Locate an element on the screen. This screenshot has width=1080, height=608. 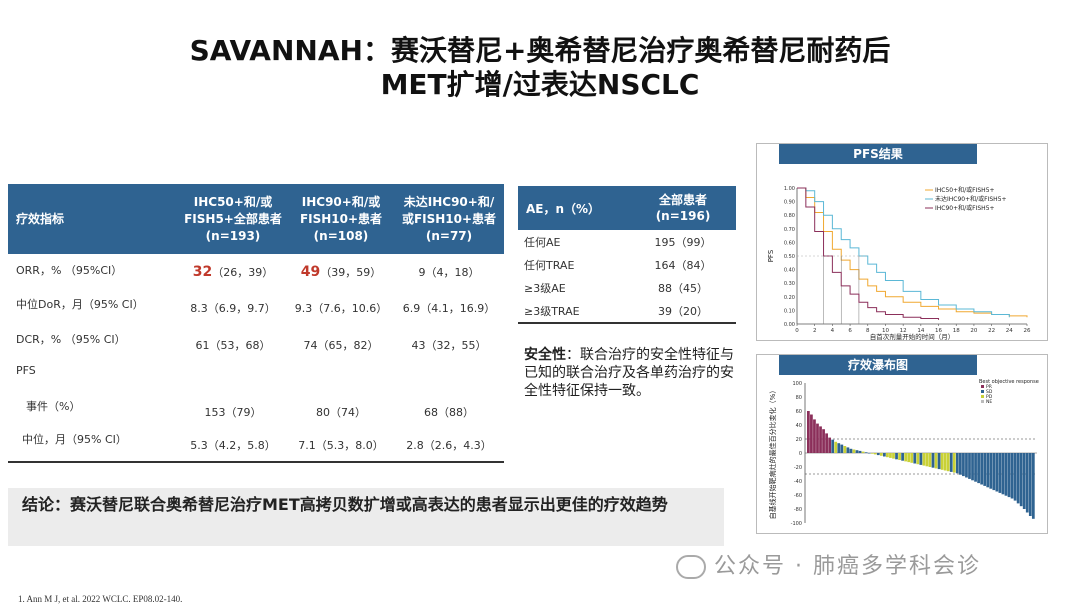
ae-row-any-ae: 任何AE 195（99） is located at coordinates (618, 242).